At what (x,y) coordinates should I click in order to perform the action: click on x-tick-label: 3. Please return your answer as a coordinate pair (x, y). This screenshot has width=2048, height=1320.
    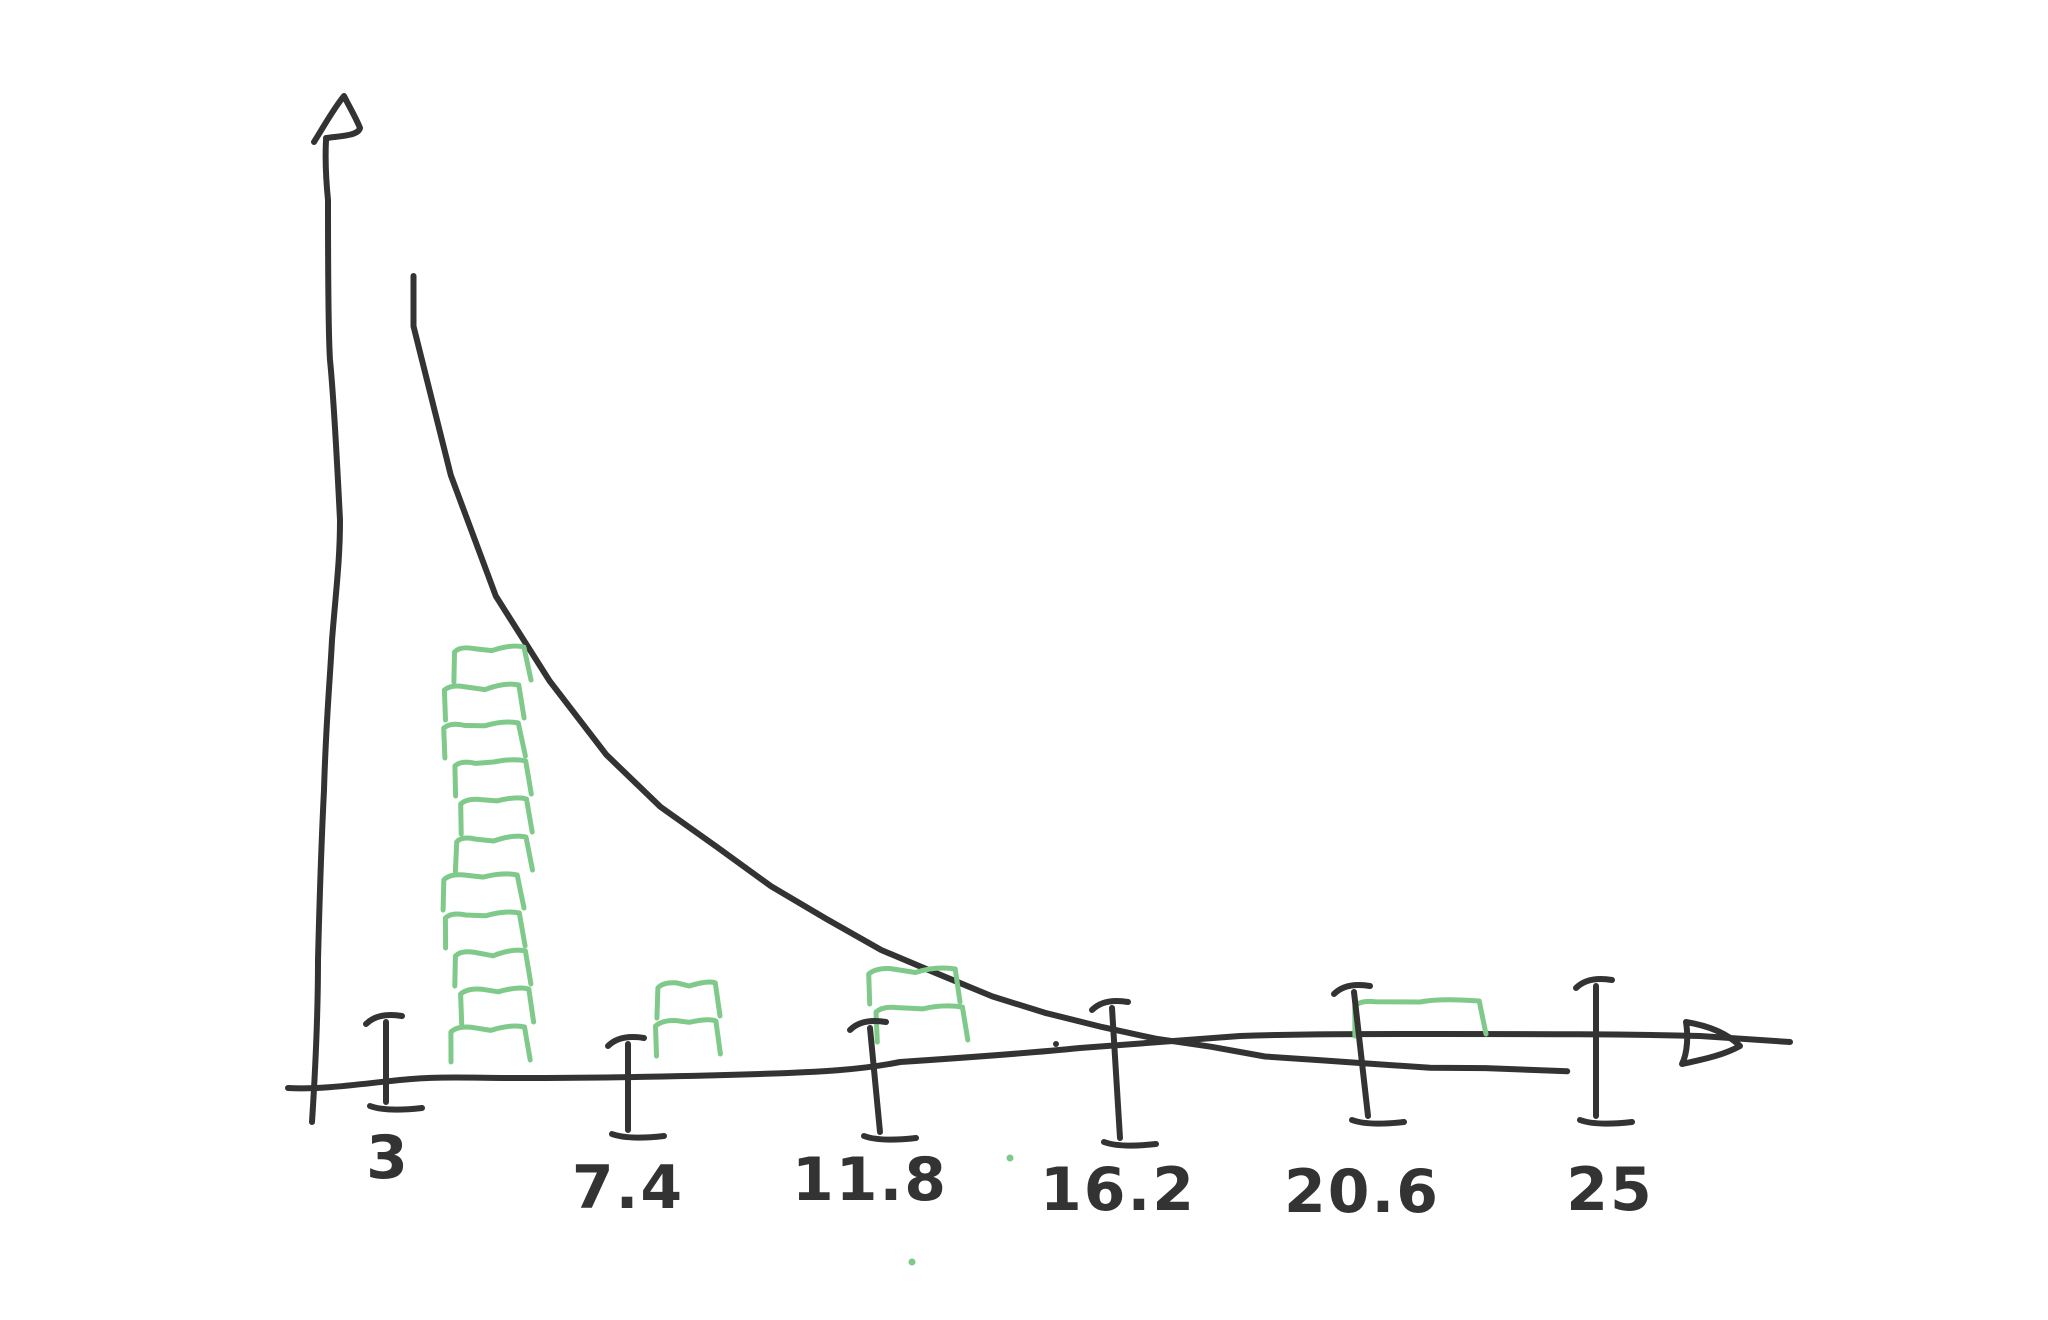
    Looking at the image, I should click on (388, 1158).